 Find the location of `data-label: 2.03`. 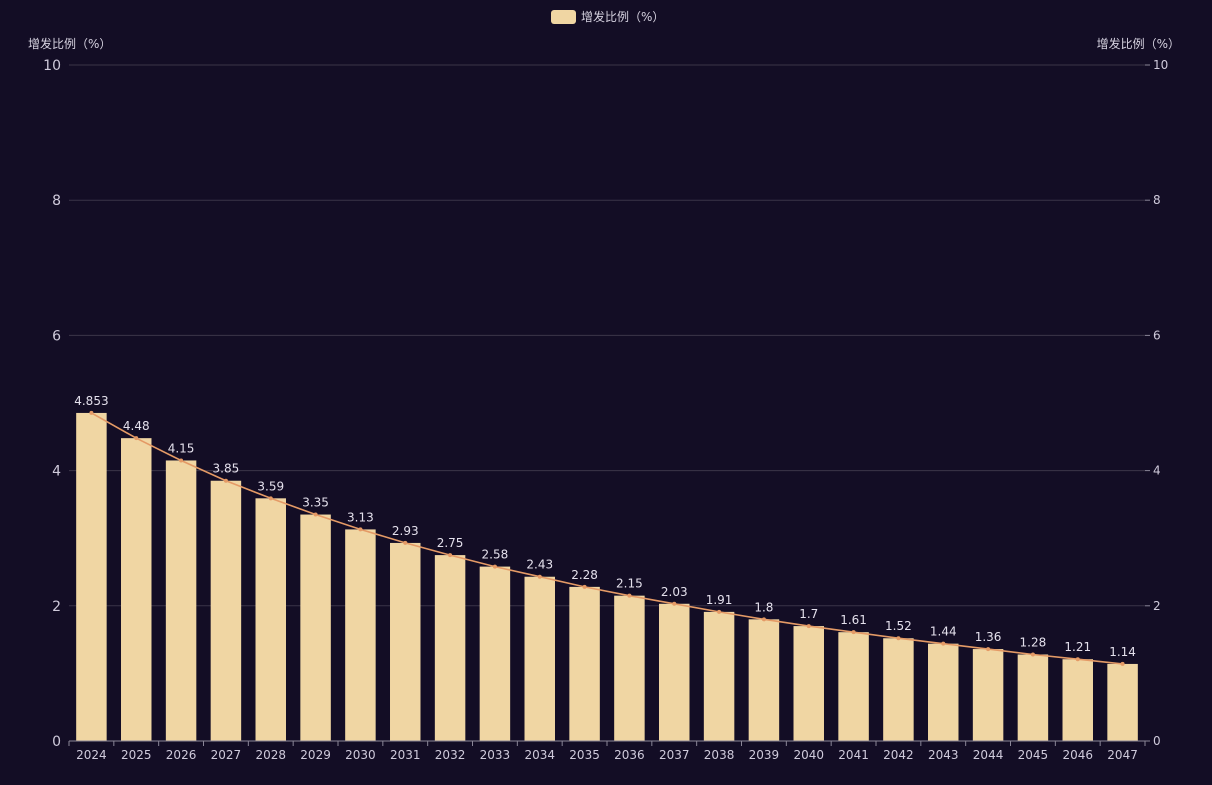

data-label: 2.03 is located at coordinates (674, 592).